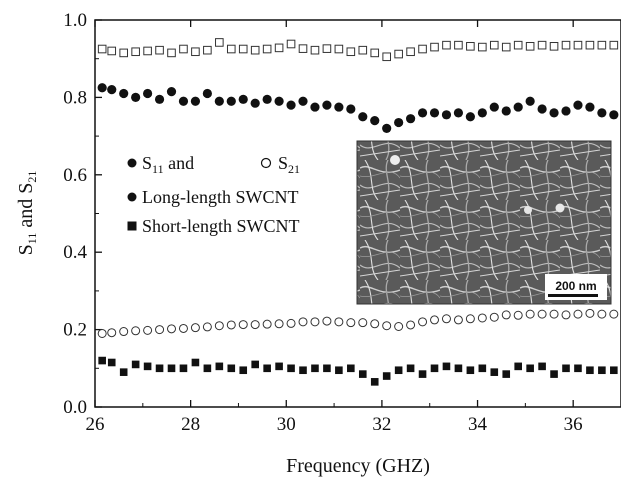 This screenshot has width=621, height=482. What do you see at coordinates (573, 295) in the screenshot?
I see `scale-bar` at bounding box center [573, 295].